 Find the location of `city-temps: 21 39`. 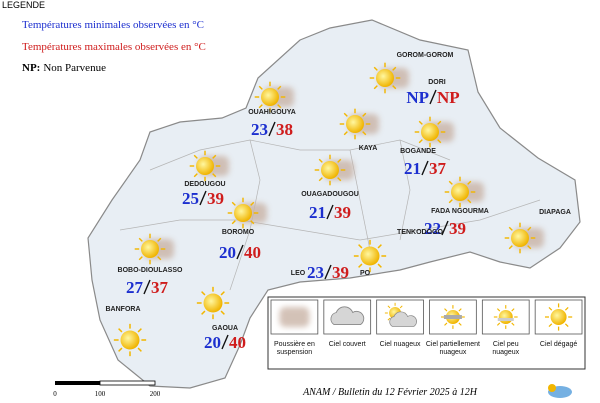

city-temps: 21 39 is located at coordinates (330, 212).